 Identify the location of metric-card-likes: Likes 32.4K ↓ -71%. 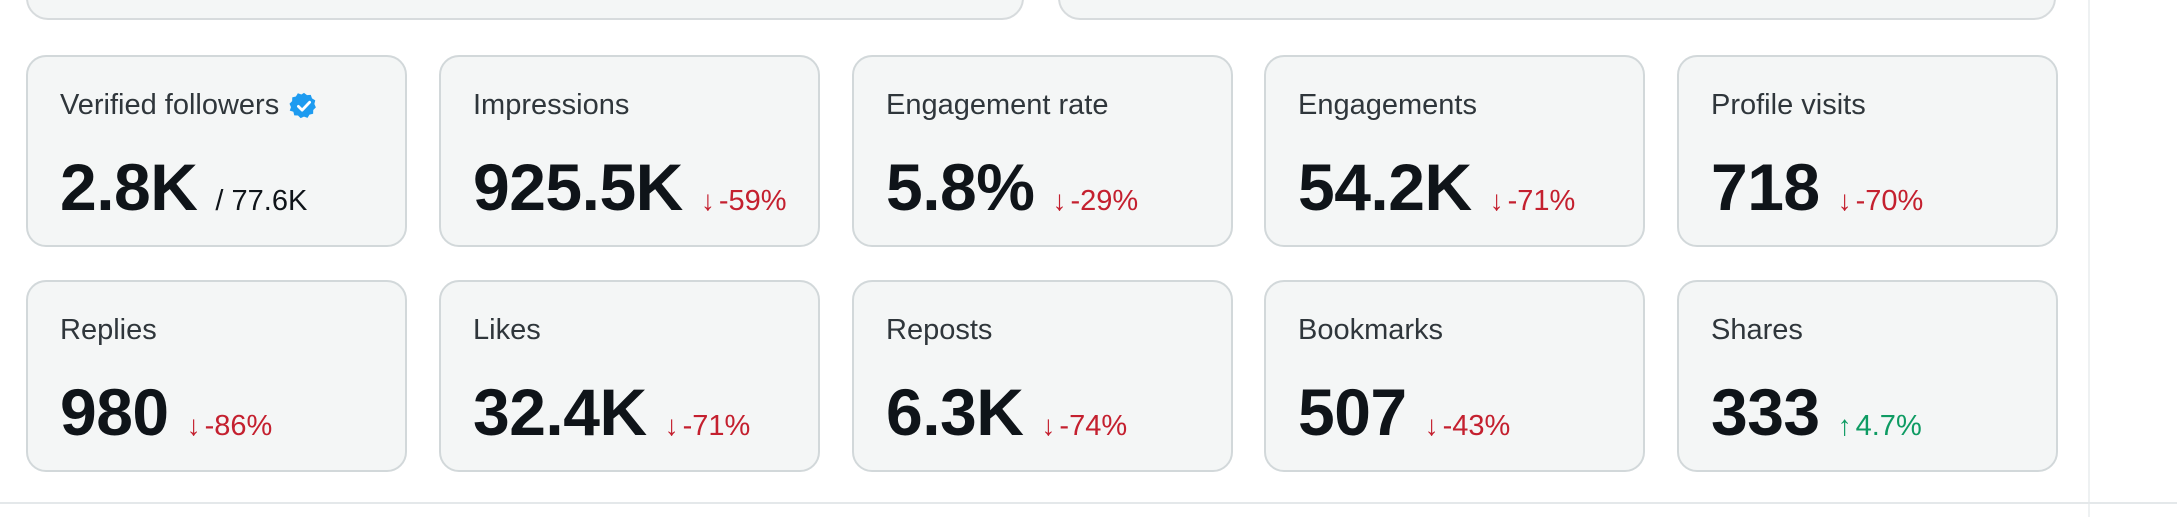
(629, 376).